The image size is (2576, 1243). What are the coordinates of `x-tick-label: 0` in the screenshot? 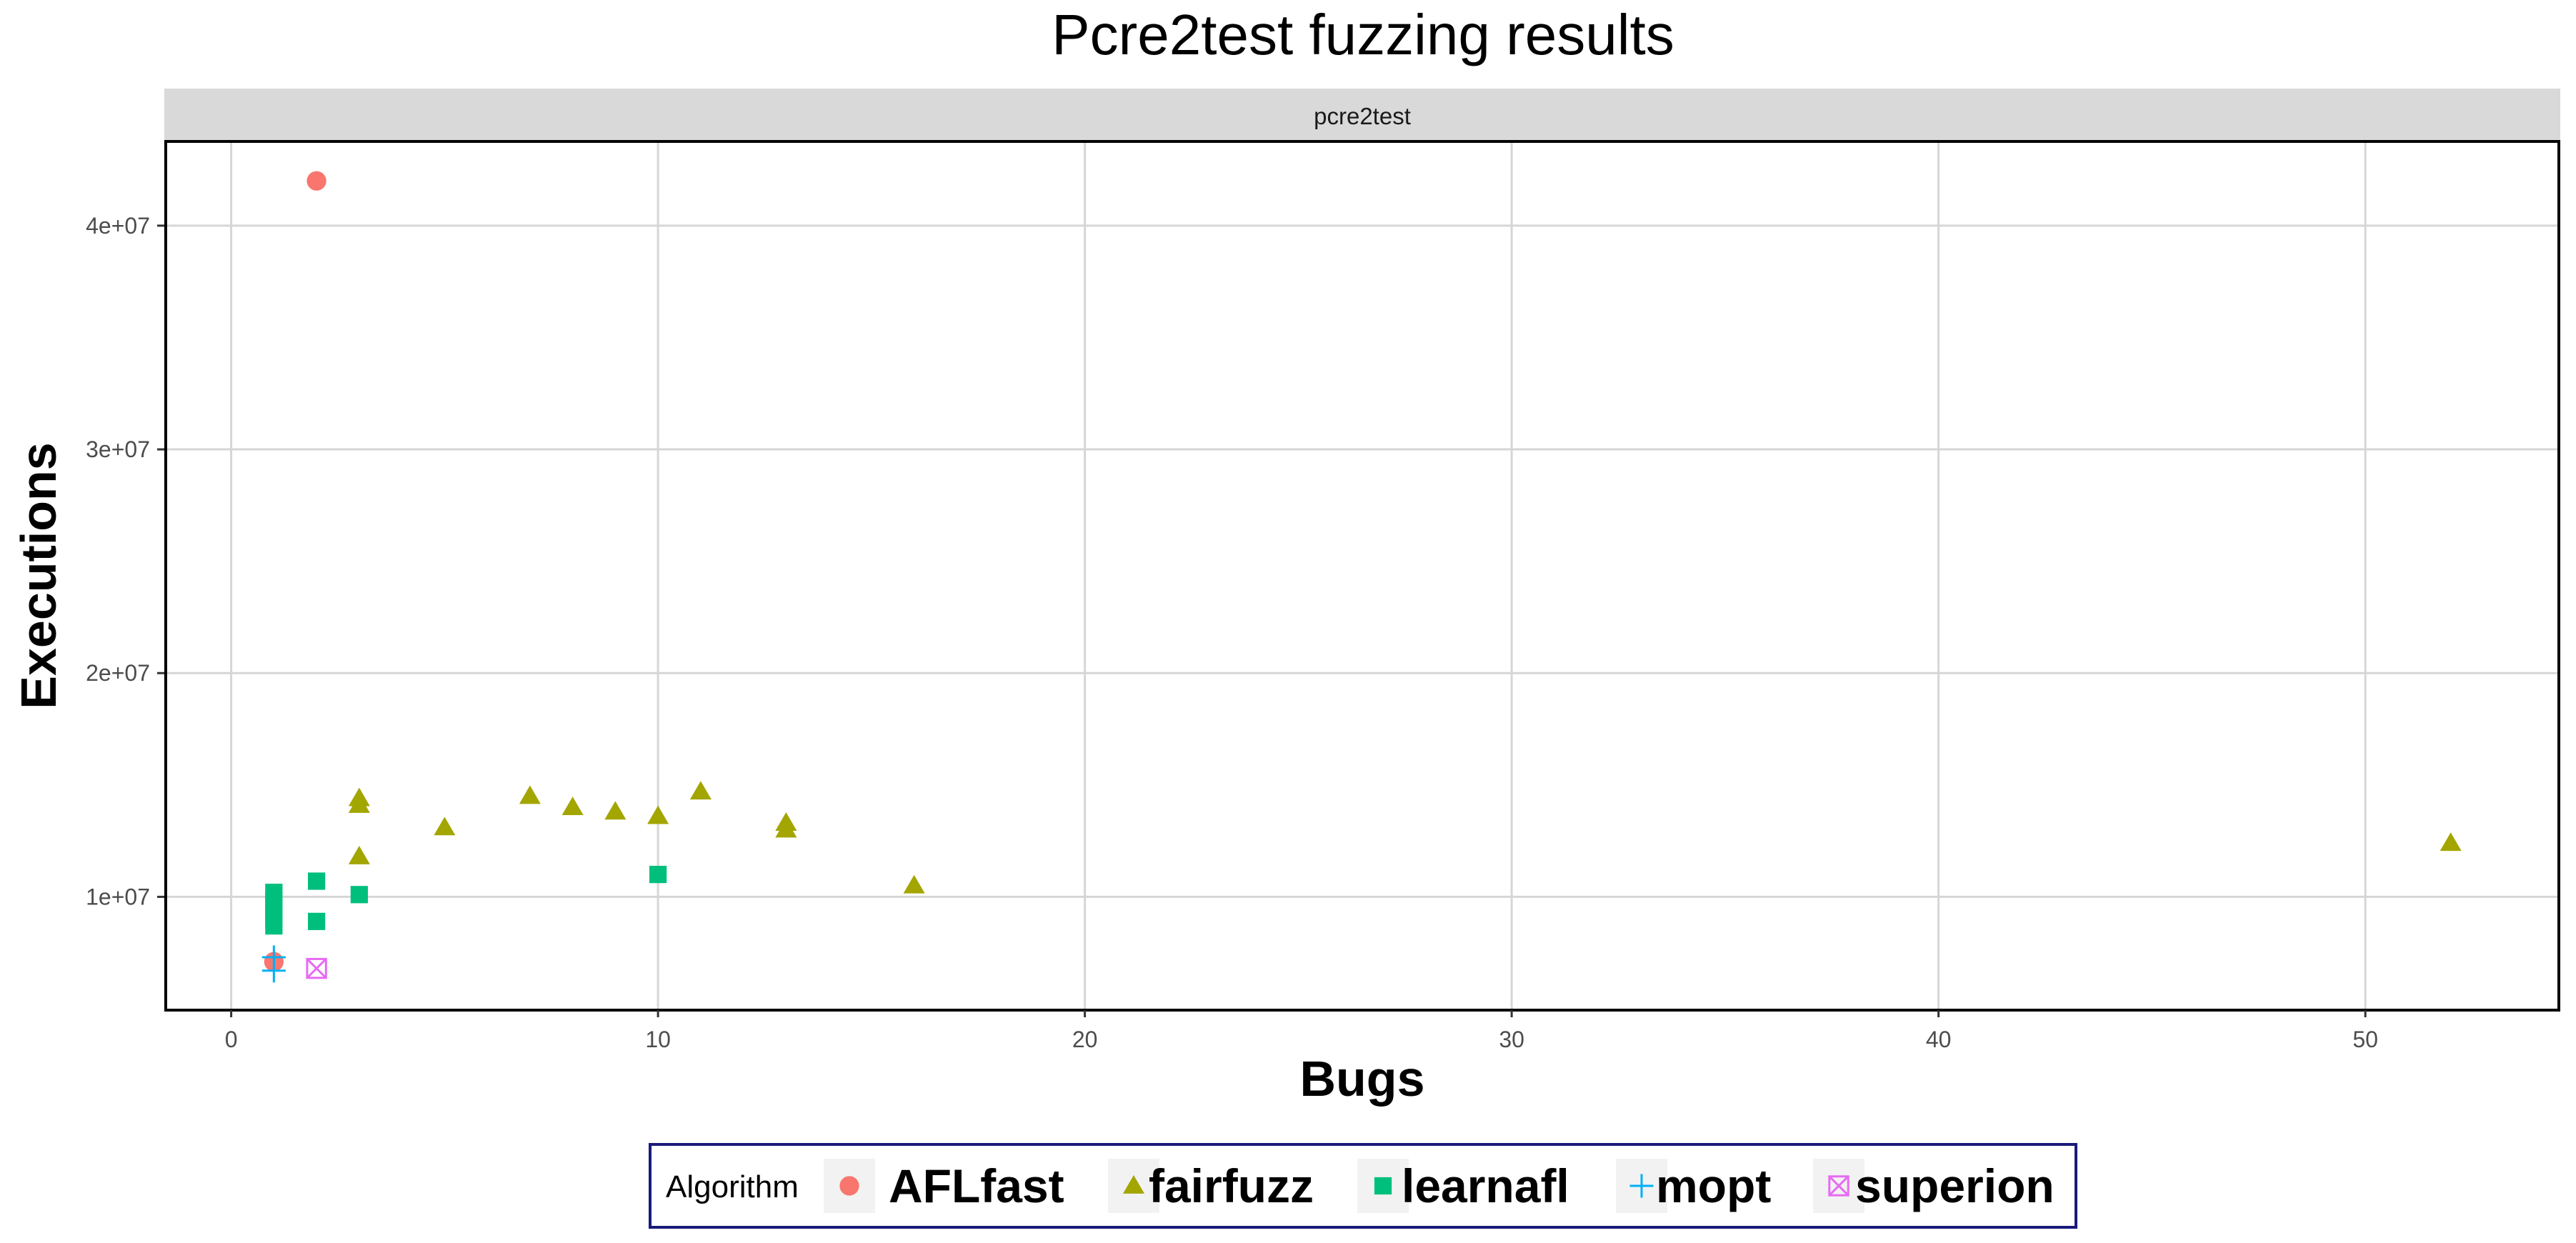 It's located at (231, 1039).